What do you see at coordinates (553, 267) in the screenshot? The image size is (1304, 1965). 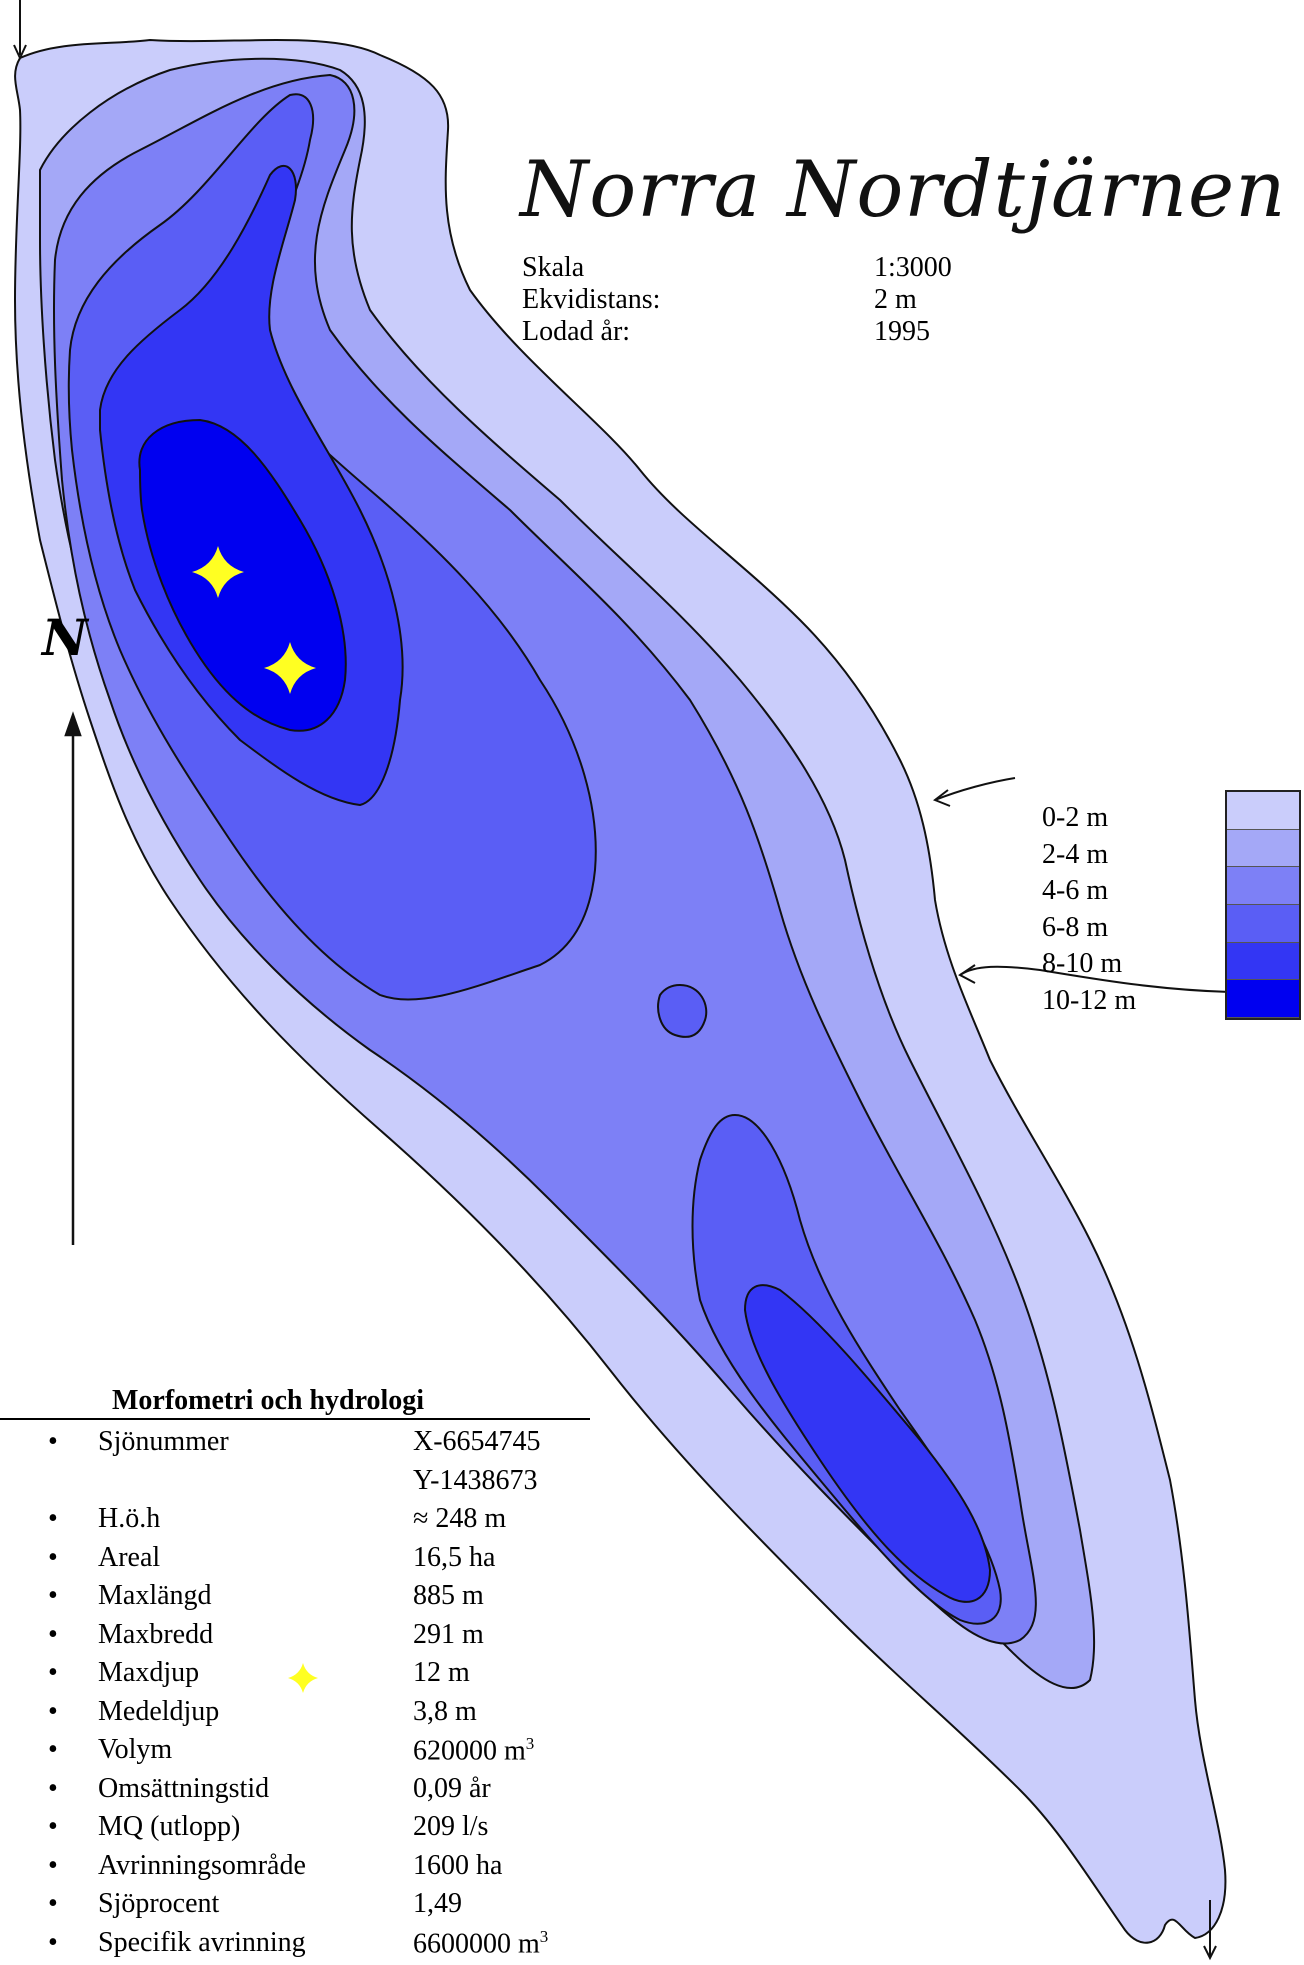 I see `info-label: Skala` at bounding box center [553, 267].